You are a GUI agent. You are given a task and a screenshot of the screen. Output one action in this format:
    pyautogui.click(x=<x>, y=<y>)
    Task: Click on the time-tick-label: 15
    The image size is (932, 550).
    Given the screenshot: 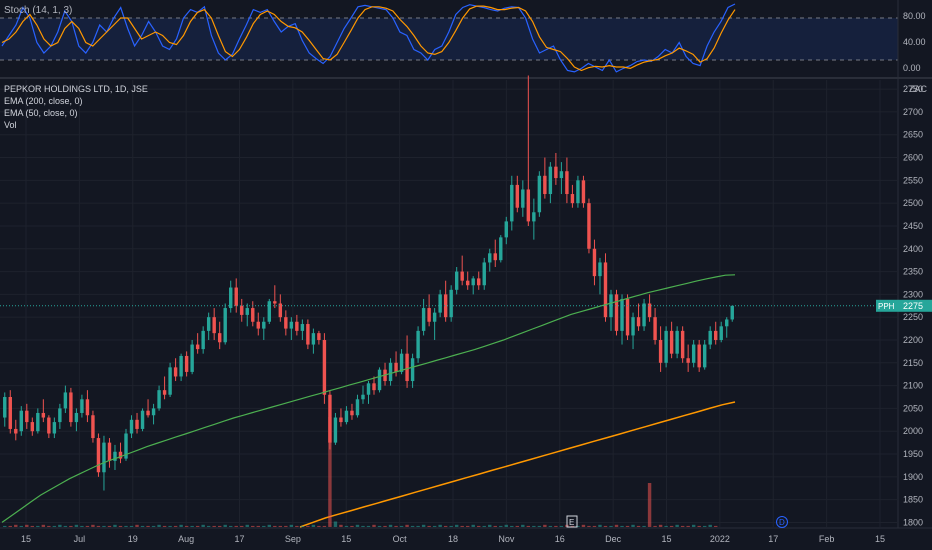 What is the action you would take?
    pyautogui.click(x=346, y=539)
    